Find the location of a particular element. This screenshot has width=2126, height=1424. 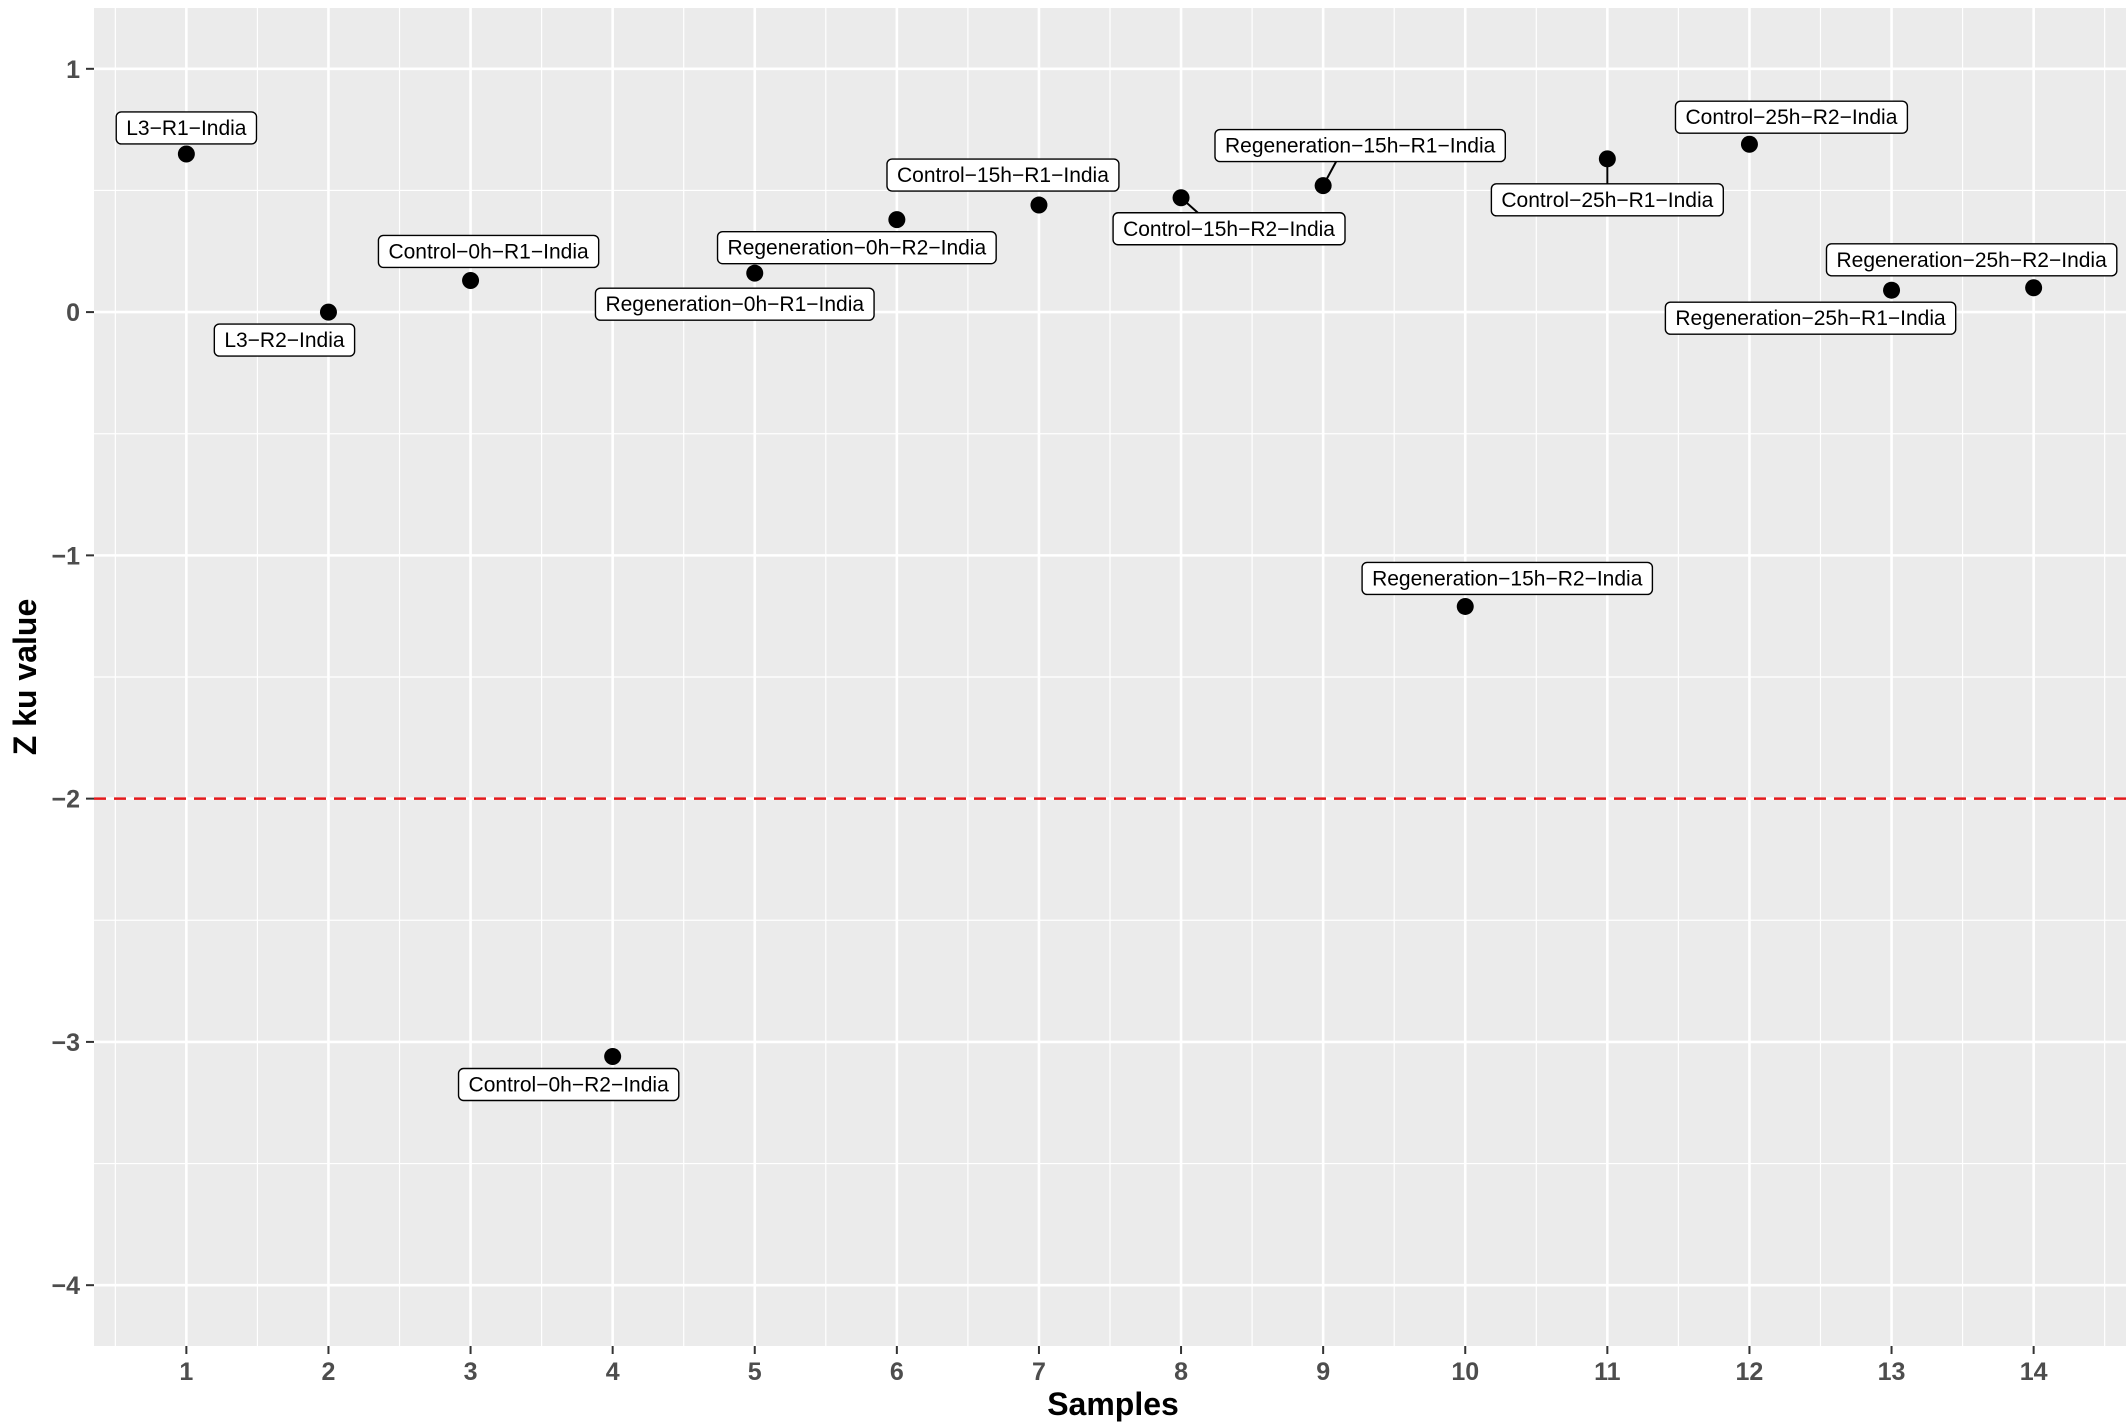

point-label-text: Control−0h−R1−India is located at coordinates (488, 251).